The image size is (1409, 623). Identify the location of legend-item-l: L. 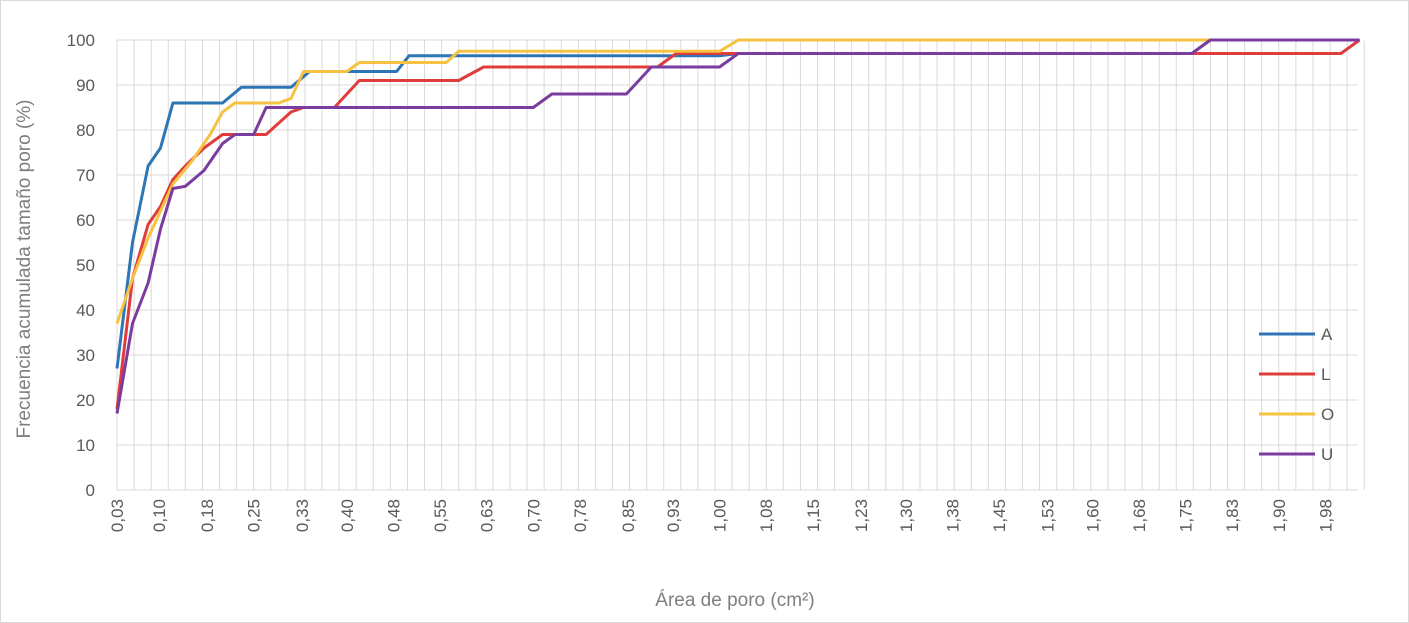
(1294, 374).